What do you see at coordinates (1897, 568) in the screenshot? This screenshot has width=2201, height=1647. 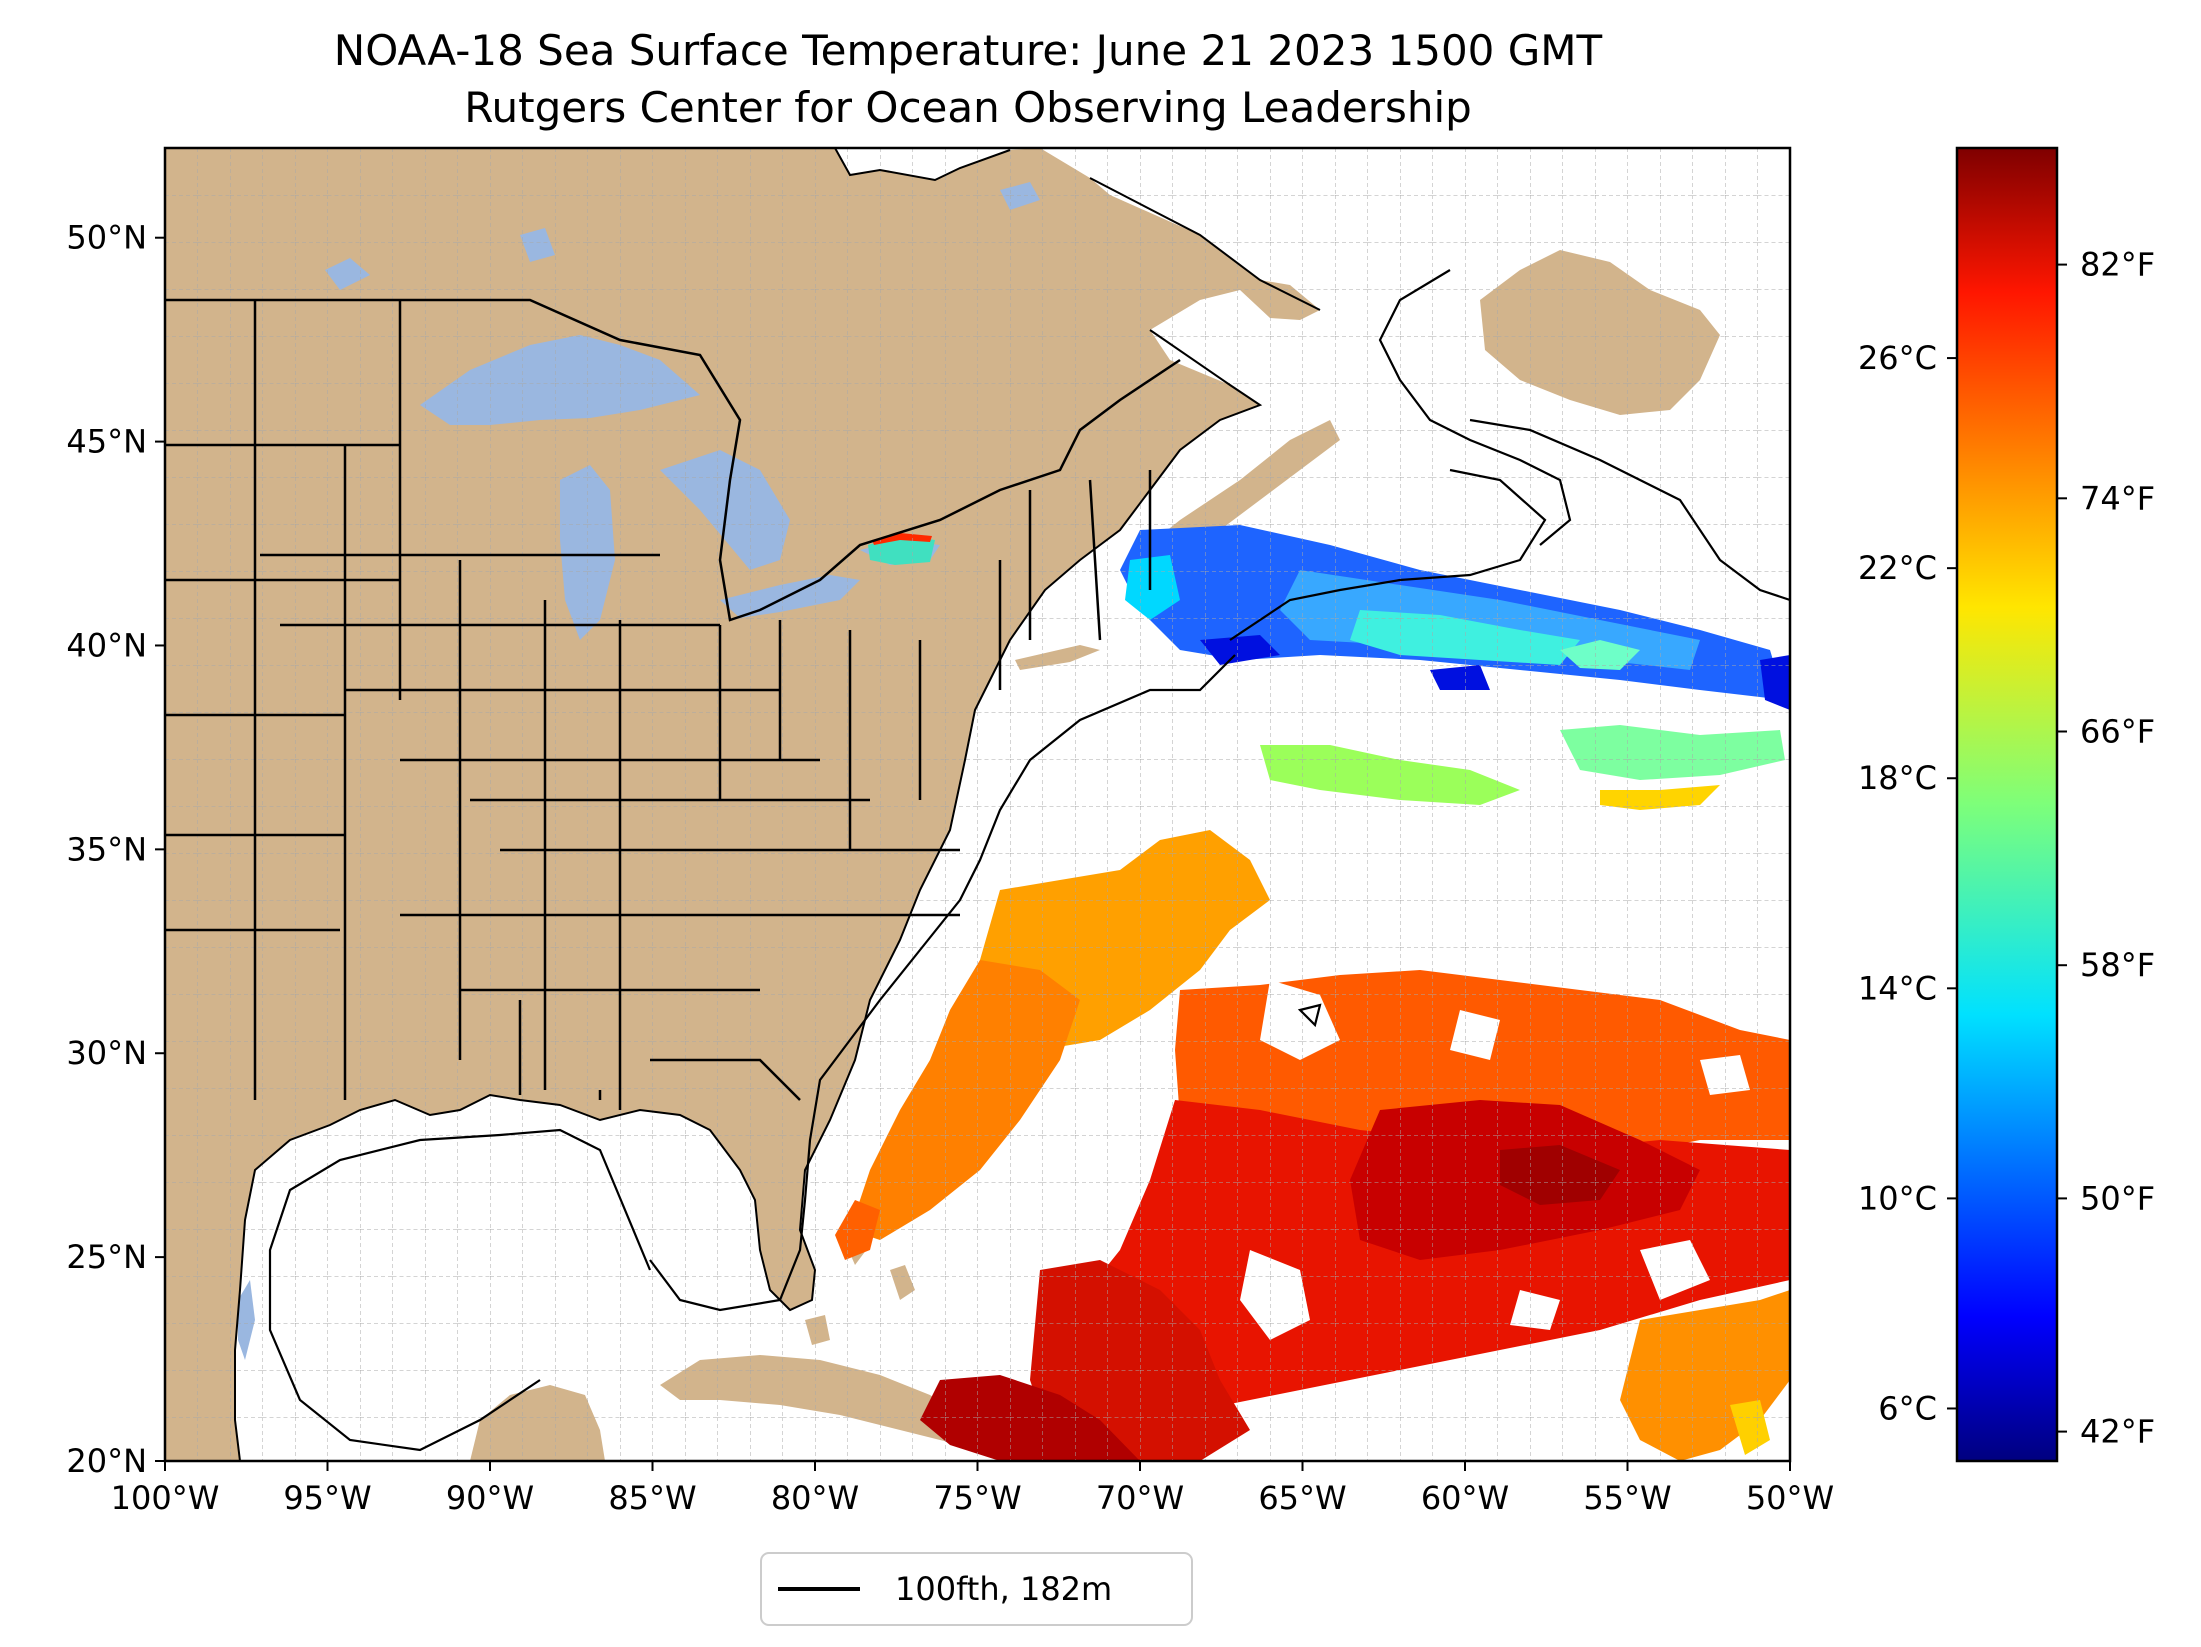 I see `colorbar-celsius-label: 22°C` at bounding box center [1897, 568].